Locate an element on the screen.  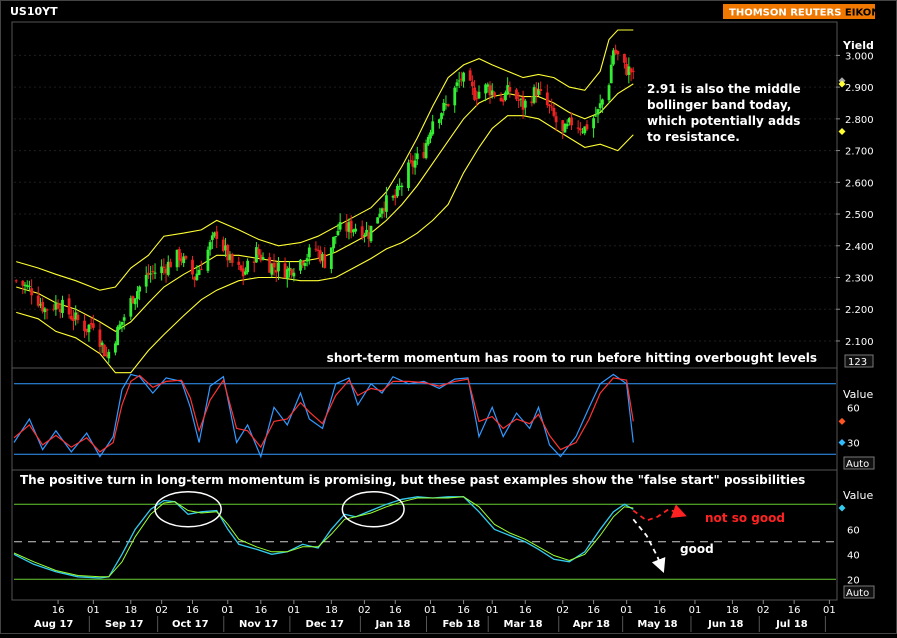
symbol-label: US10YT is located at coordinates (34, 11).